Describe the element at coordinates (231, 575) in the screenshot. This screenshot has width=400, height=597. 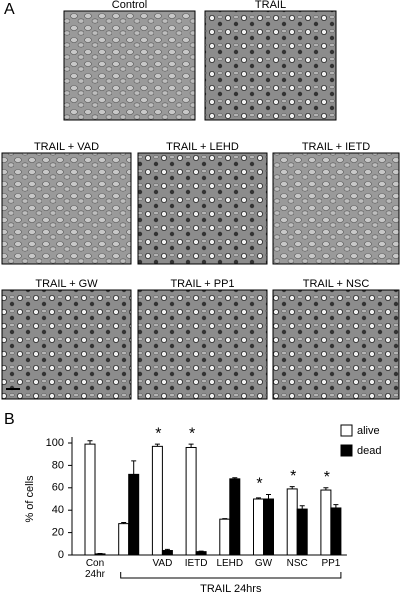
I see `group-bracket` at that location.